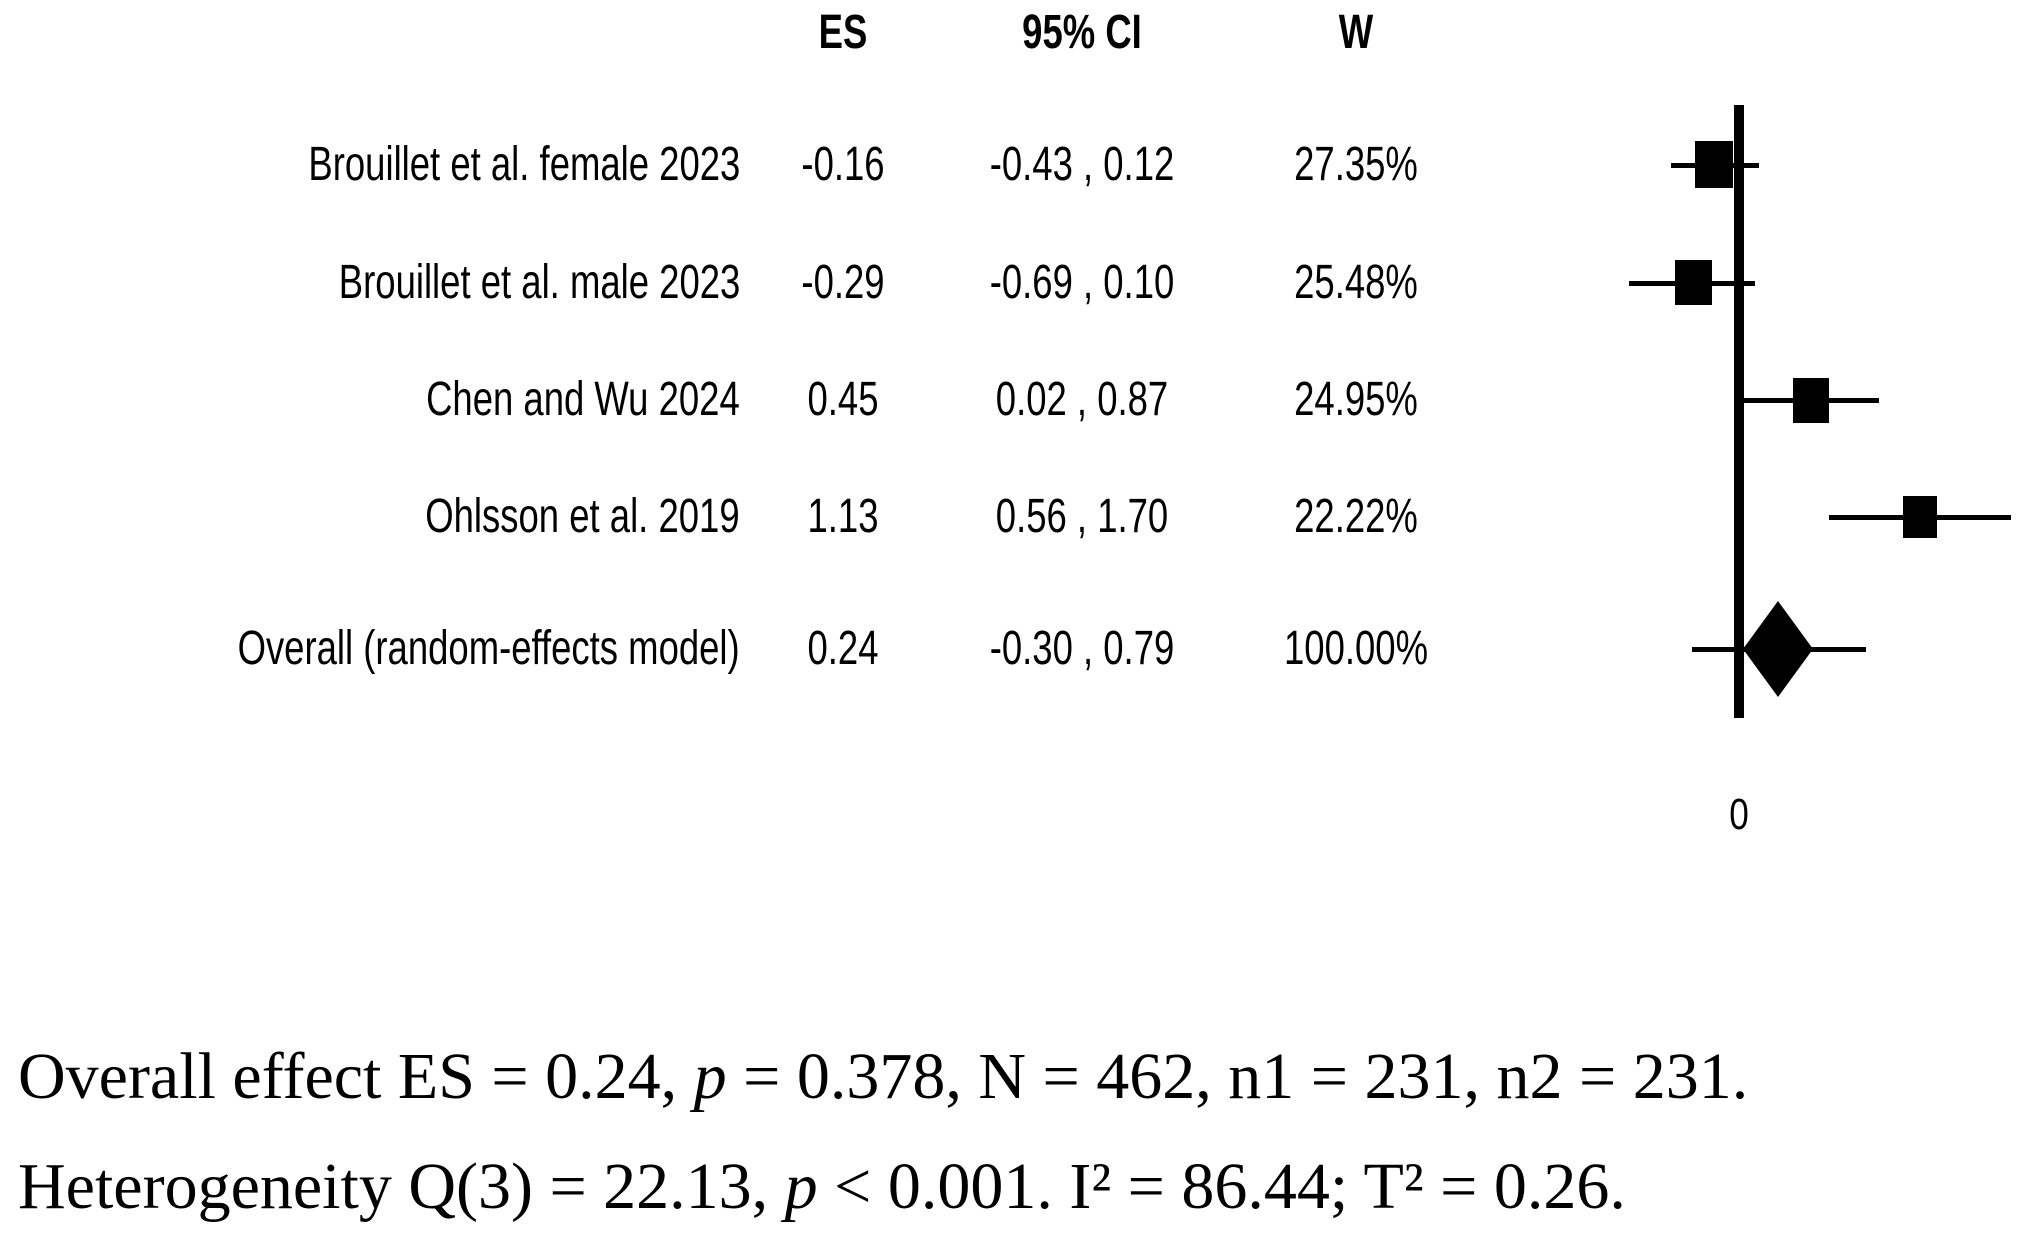 Image resolution: width=2033 pixels, height=1255 pixels. Describe the element at coordinates (843, 648) in the screenshot. I see `overall-es-value: 0.24` at that location.